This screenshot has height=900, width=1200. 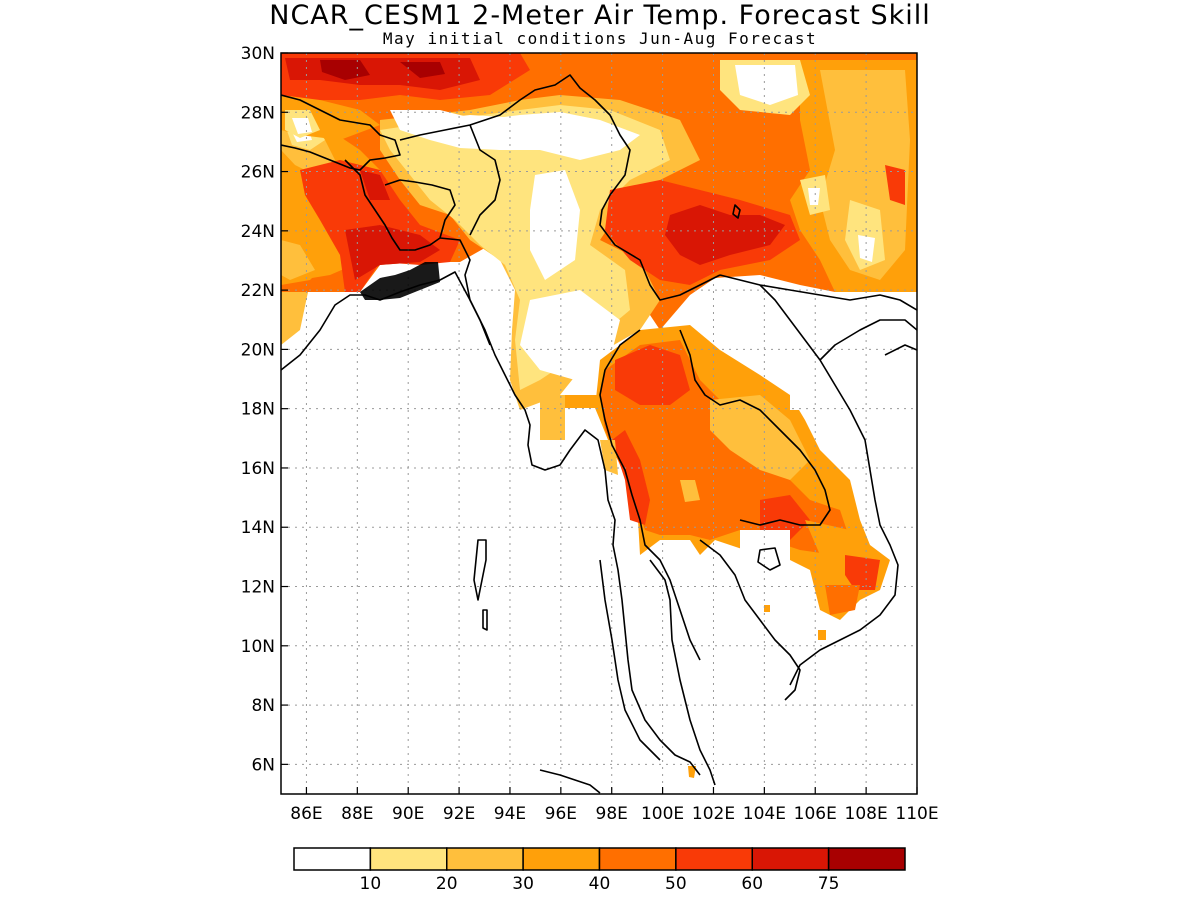 I want to click on lon-tick-label: 90E, so click(x=408, y=814).